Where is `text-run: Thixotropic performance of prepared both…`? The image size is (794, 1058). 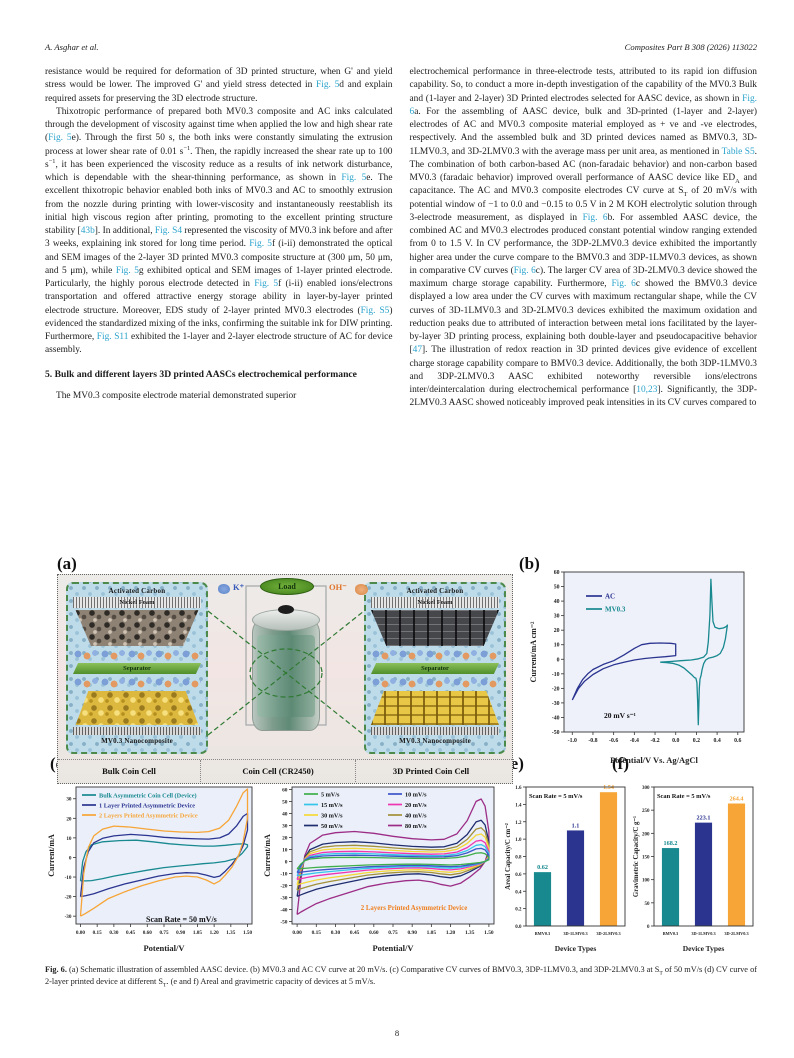
text-run: Thixotropic performance of prepared both… is located at coordinates (219, 125).